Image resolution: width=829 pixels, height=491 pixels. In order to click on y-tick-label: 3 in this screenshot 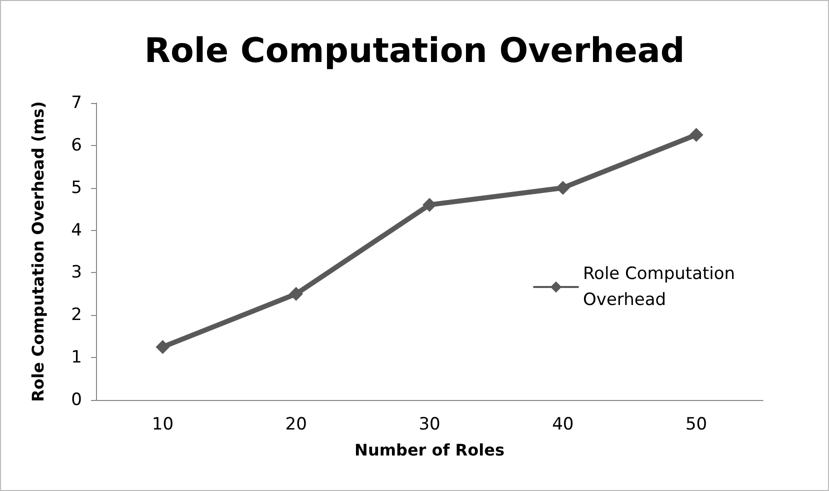, I will do `click(76, 272)`.